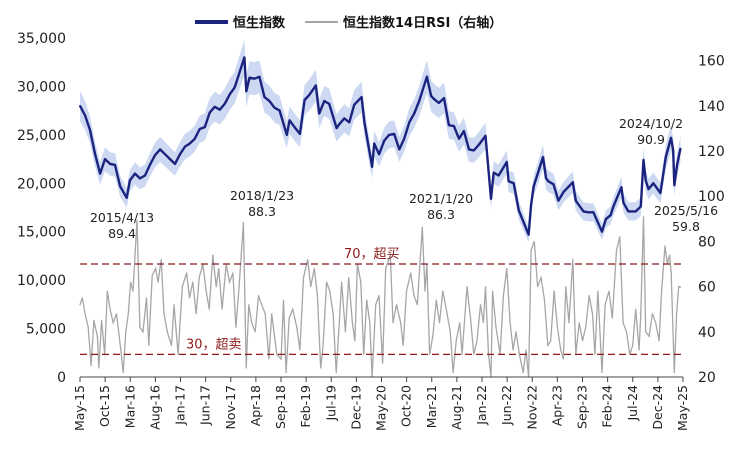 Image resolution: width=730 pixels, height=468 pixels. What do you see at coordinates (506, 405) in the screenshot?
I see `x-tick-label: Jun-22` at bounding box center [506, 405].